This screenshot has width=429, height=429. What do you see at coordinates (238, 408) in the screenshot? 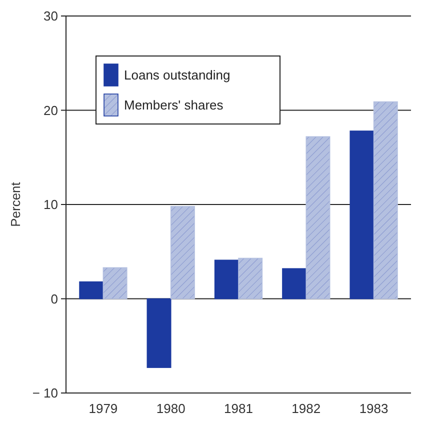
I see `x-tick-label: 1981` at bounding box center [238, 408].